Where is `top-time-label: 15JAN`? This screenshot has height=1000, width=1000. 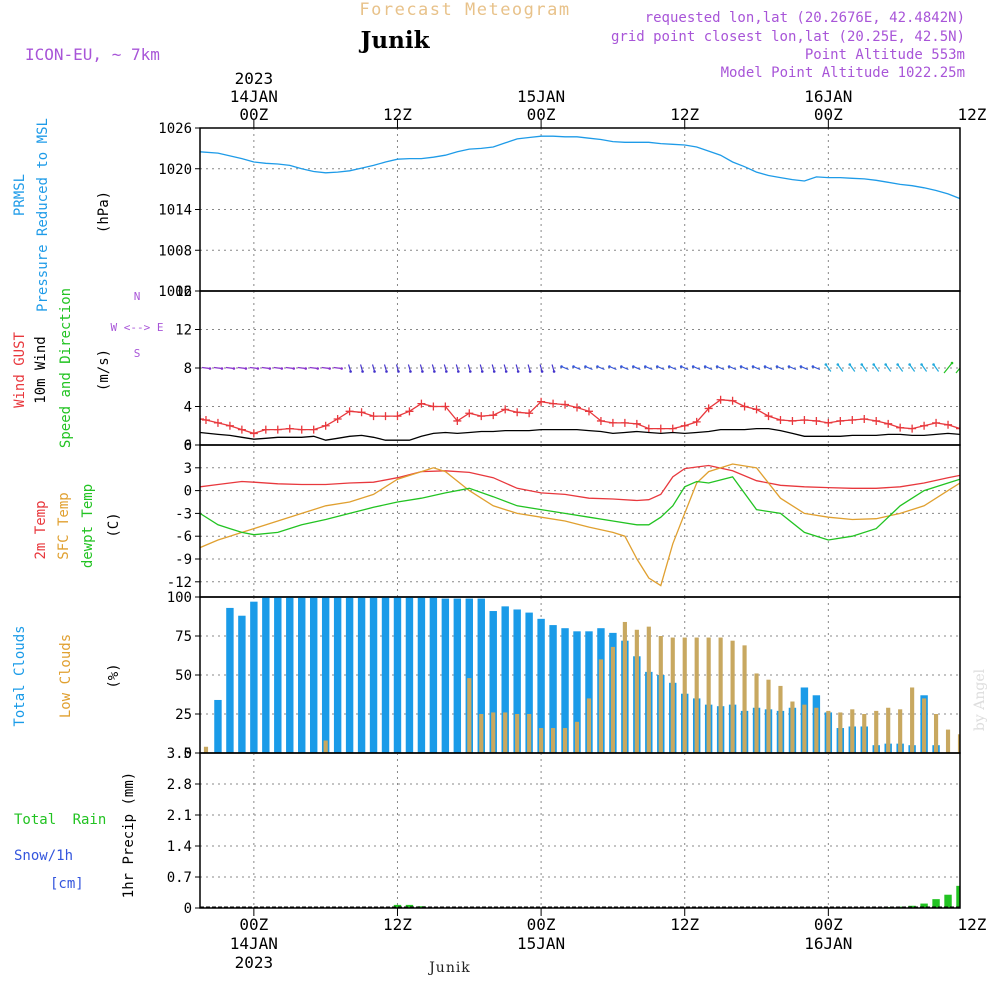 top-time-label: 15JAN is located at coordinates (541, 96).